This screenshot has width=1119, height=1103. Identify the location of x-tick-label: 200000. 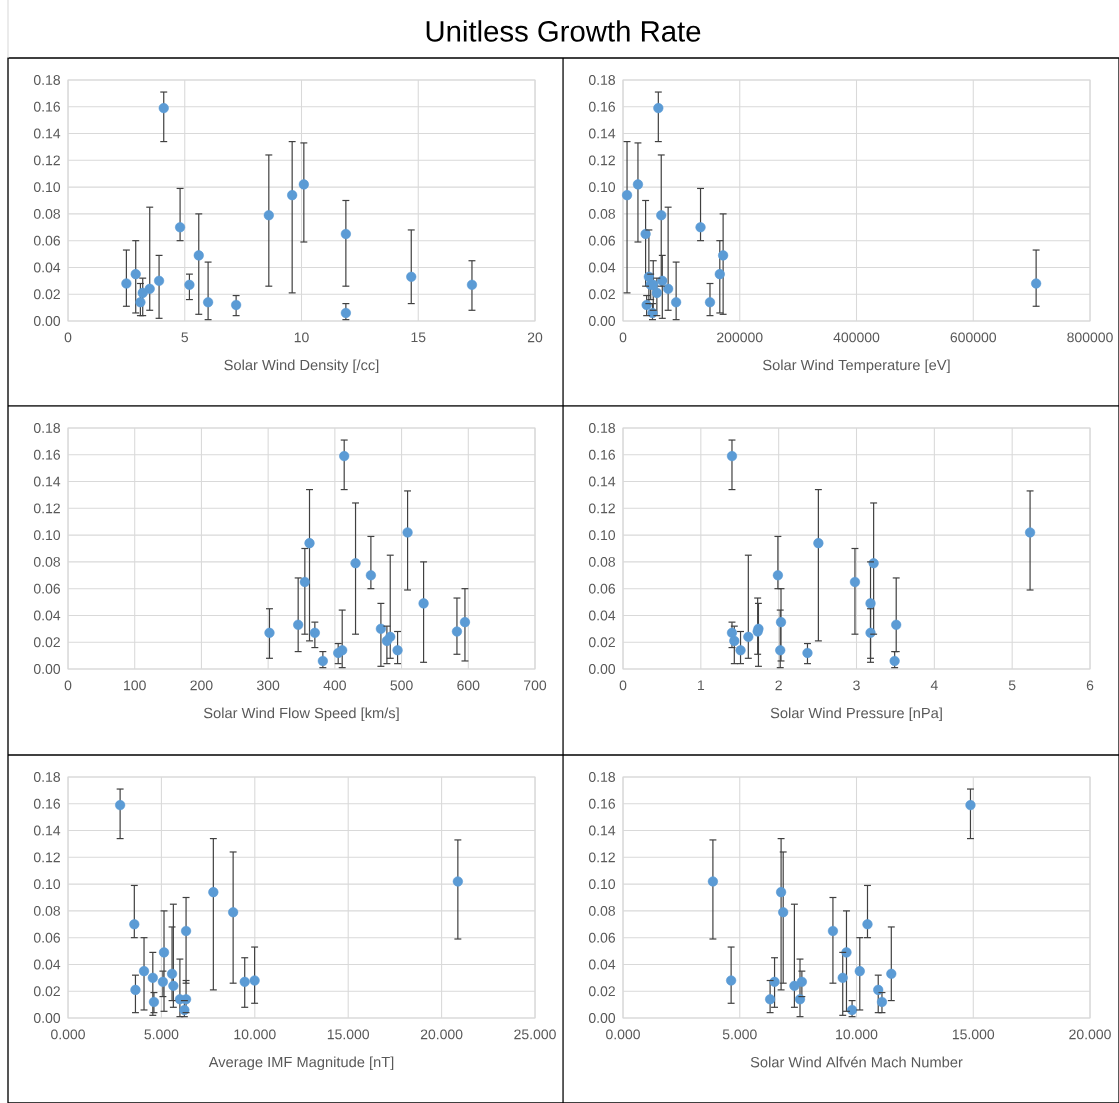
(740, 337).